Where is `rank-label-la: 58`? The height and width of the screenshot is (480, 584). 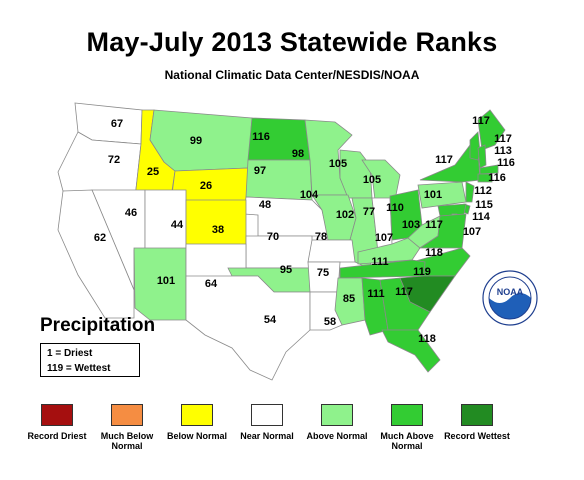
rank-label-la: 58 is located at coordinates (330, 322).